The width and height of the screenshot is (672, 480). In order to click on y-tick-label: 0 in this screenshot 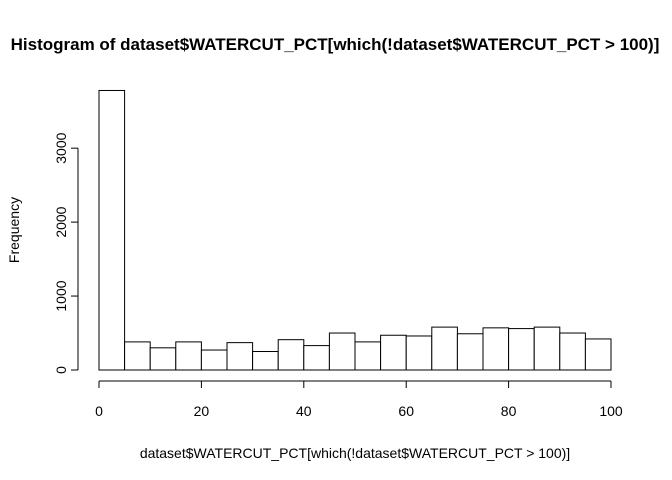, I will do `click(61, 370)`.